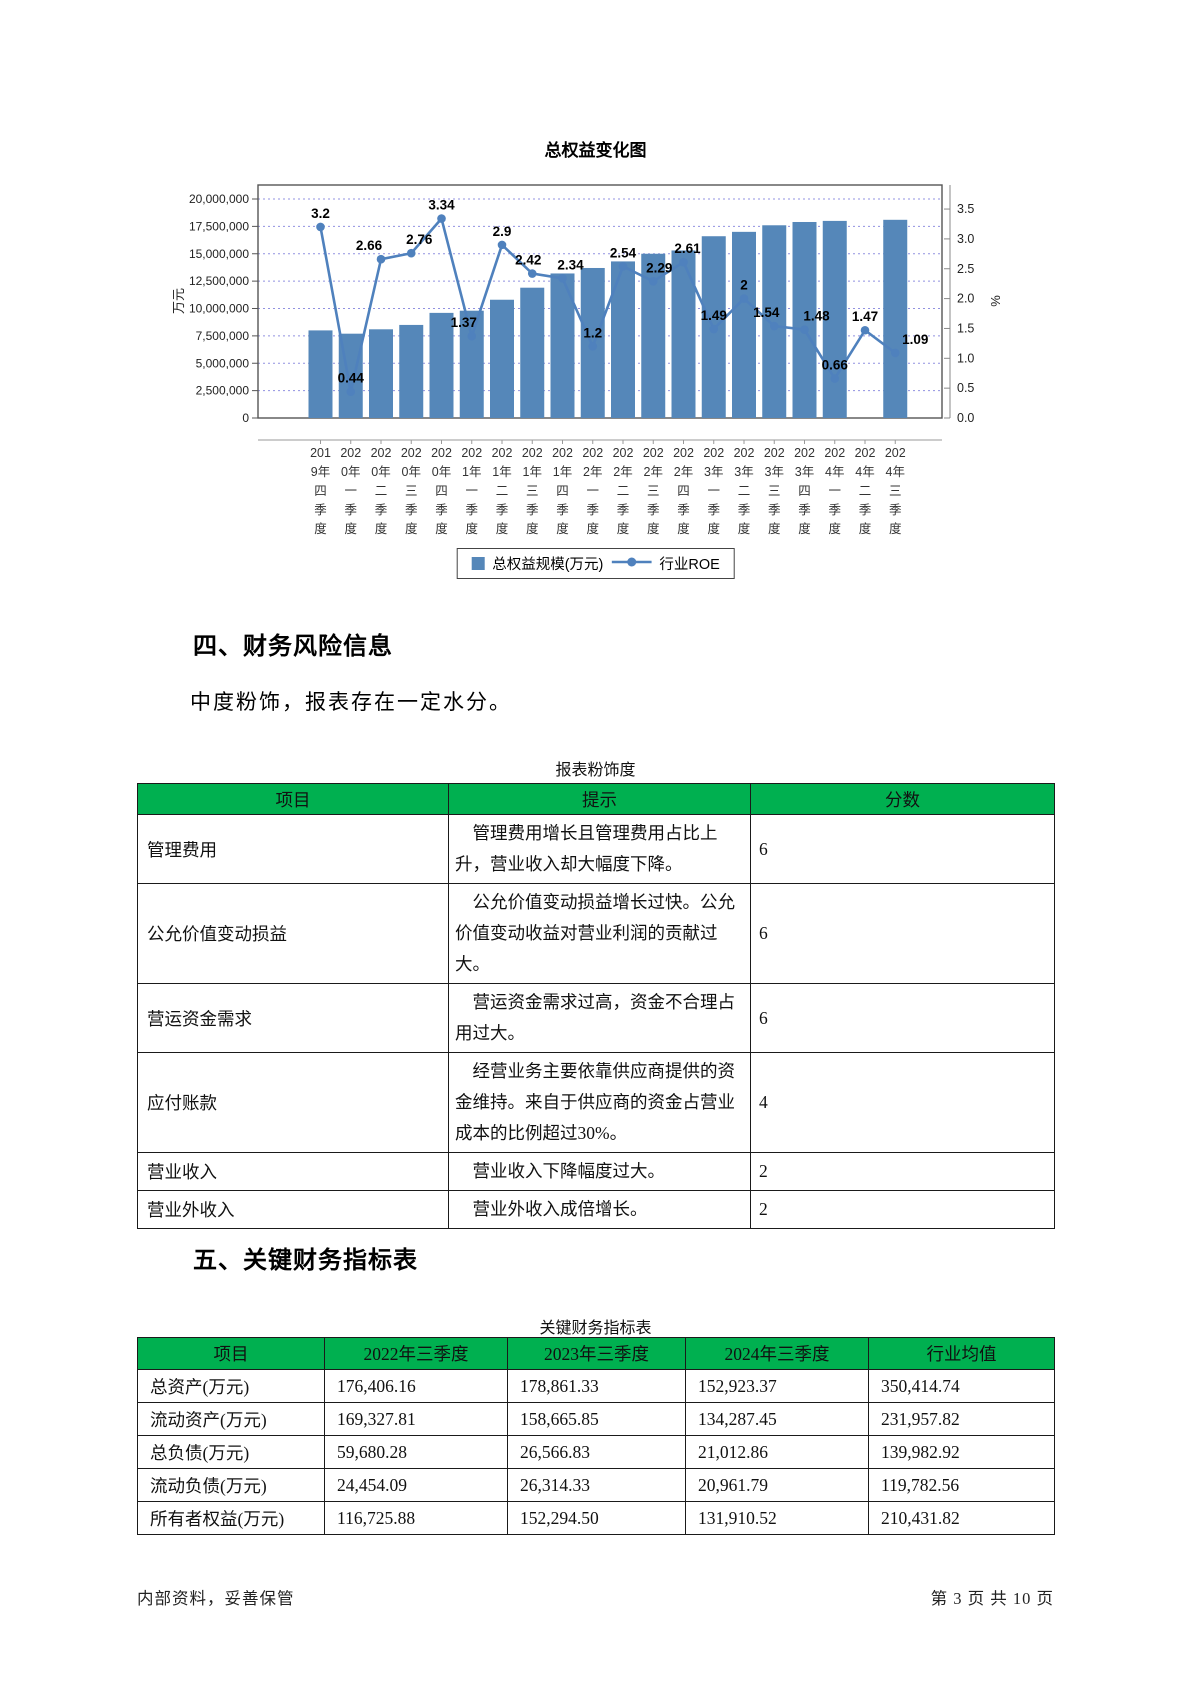 The width and height of the screenshot is (1191, 1684). What do you see at coordinates (596, 849) in the screenshot?
I see `table-row: 管理费用 管理费用增长且管理费用占比上升，营业收入却大幅度下降。 6` at bounding box center [596, 849].